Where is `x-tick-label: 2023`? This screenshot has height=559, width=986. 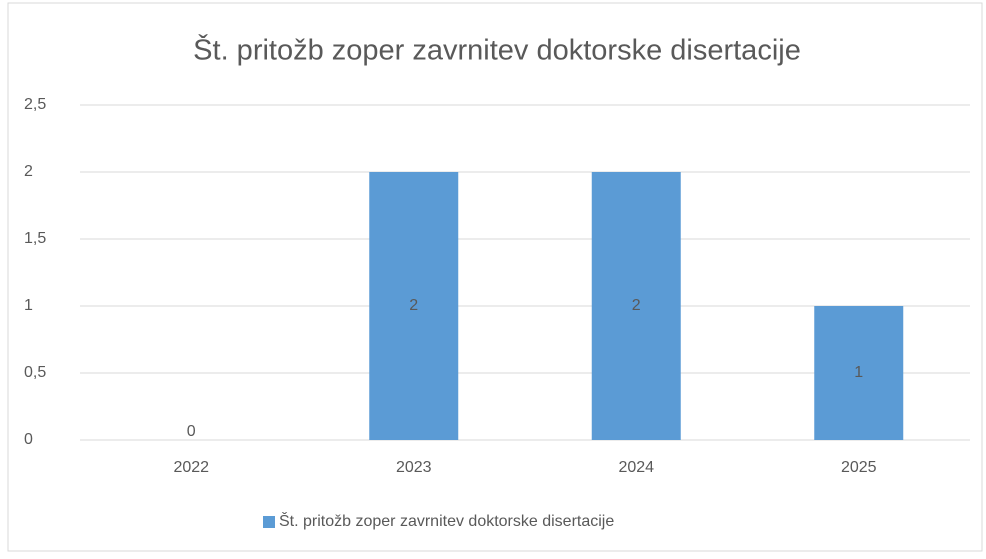
x-tick-label: 2023 is located at coordinates (414, 467).